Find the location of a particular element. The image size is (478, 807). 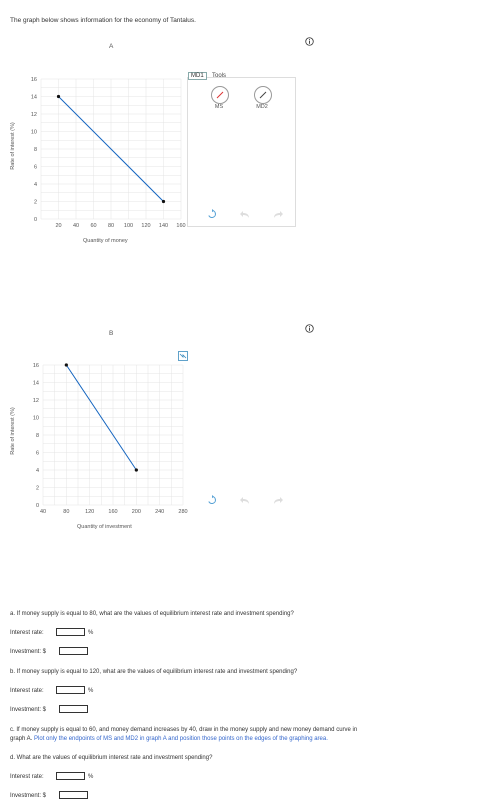

graph-b-x-axis-label: Quantity of investment is located at coordinates (104, 527).